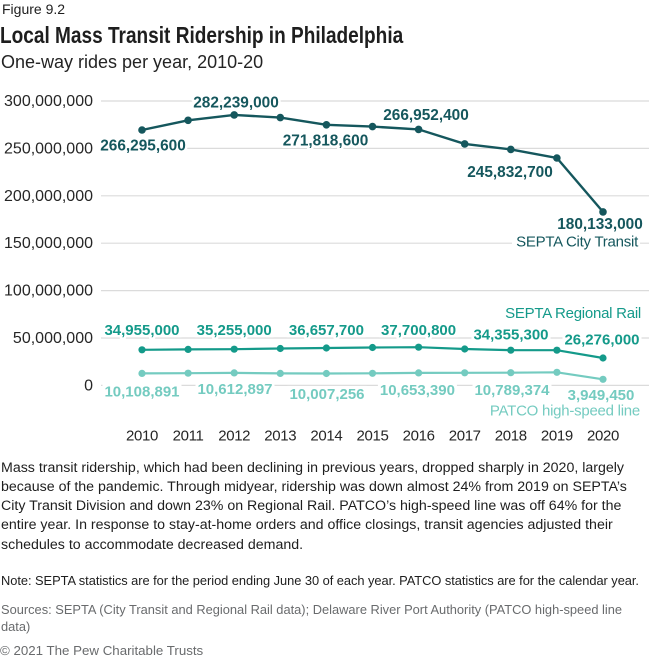  I want to click on svg-text: SEPTA City Transit, so click(577, 242).